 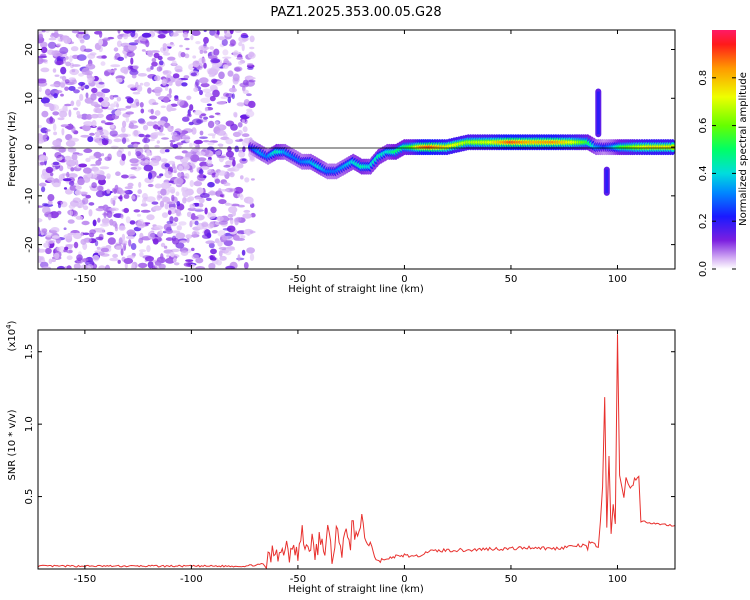 What do you see at coordinates (191, 279) in the screenshot?
I see `x-tick-label: -100` at bounding box center [191, 279].